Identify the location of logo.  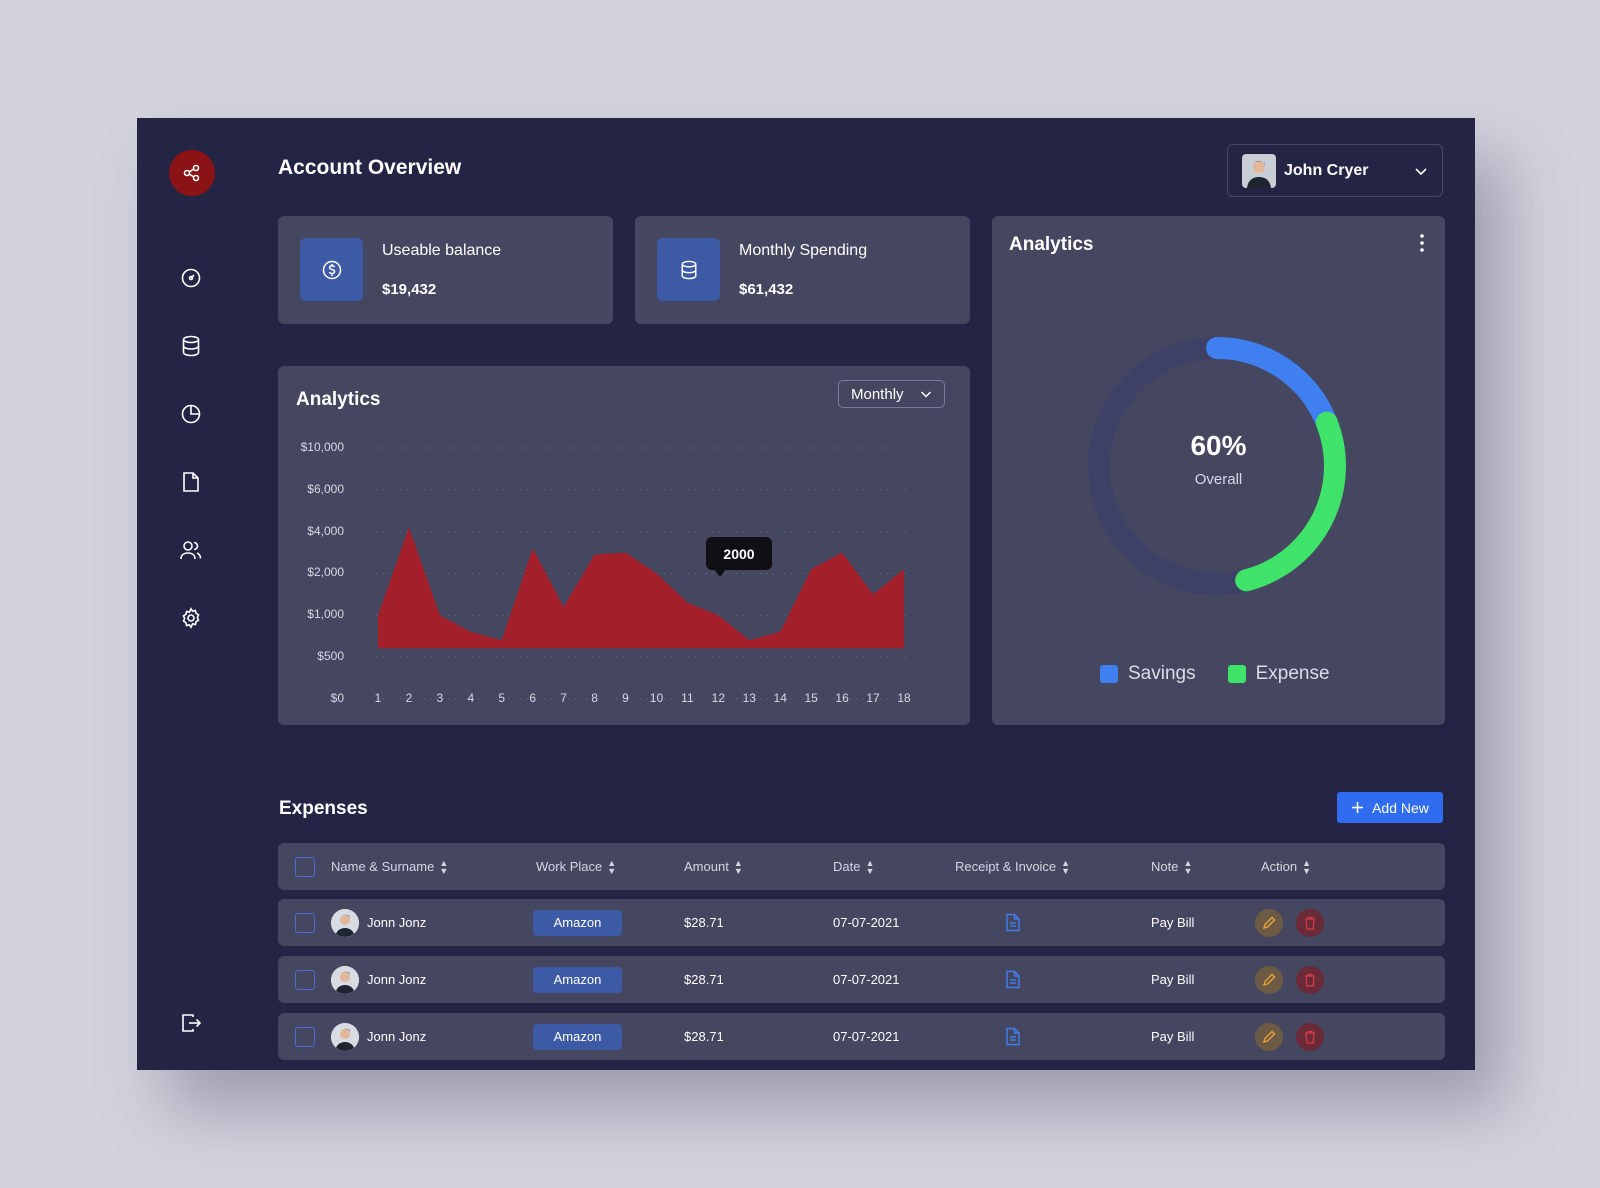
(192, 173).